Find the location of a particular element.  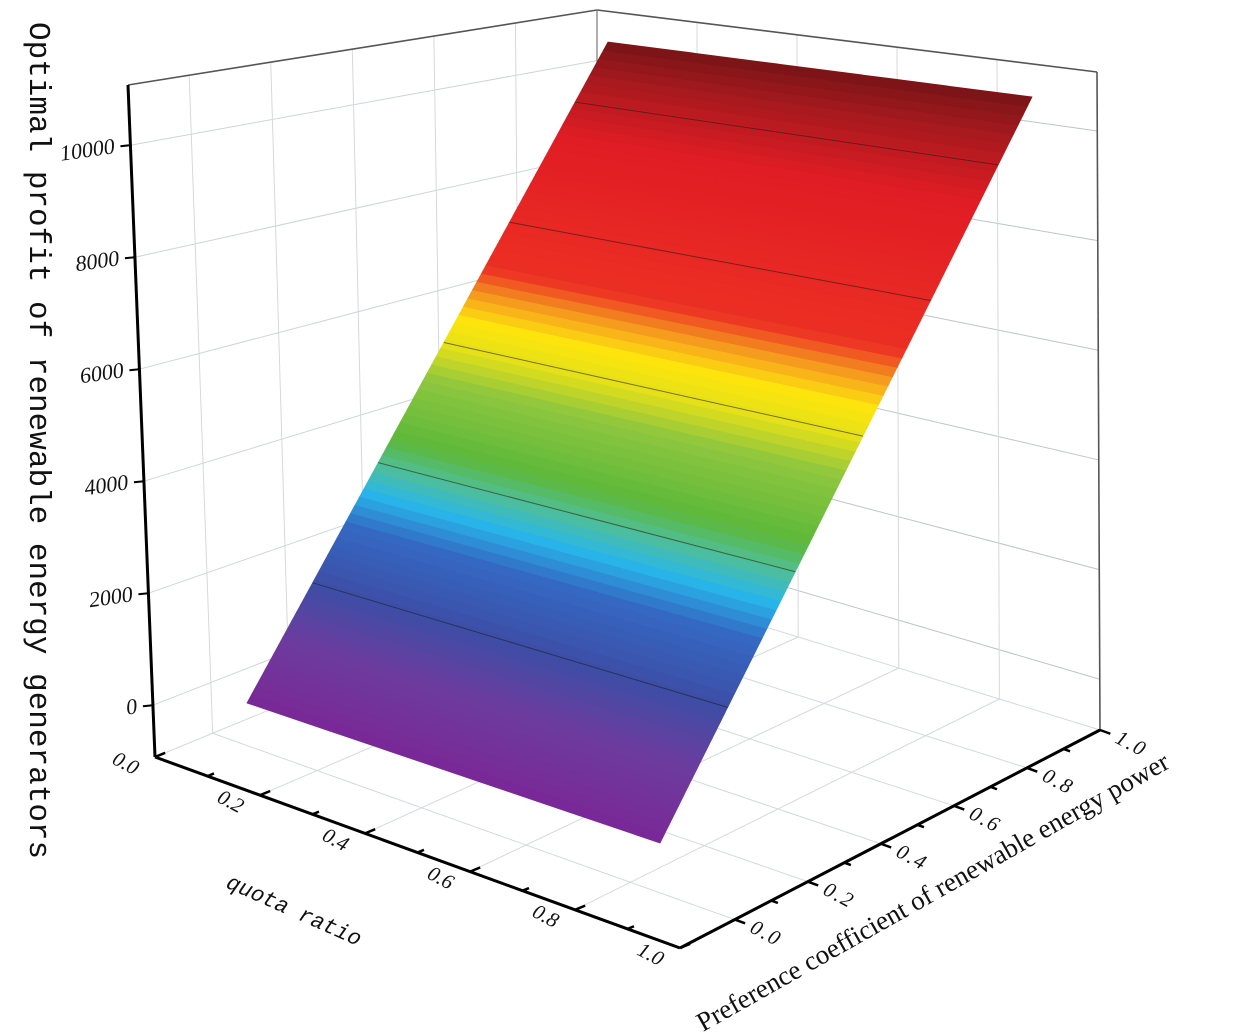

x-tick-label: 0.0 is located at coordinates (126, 763).